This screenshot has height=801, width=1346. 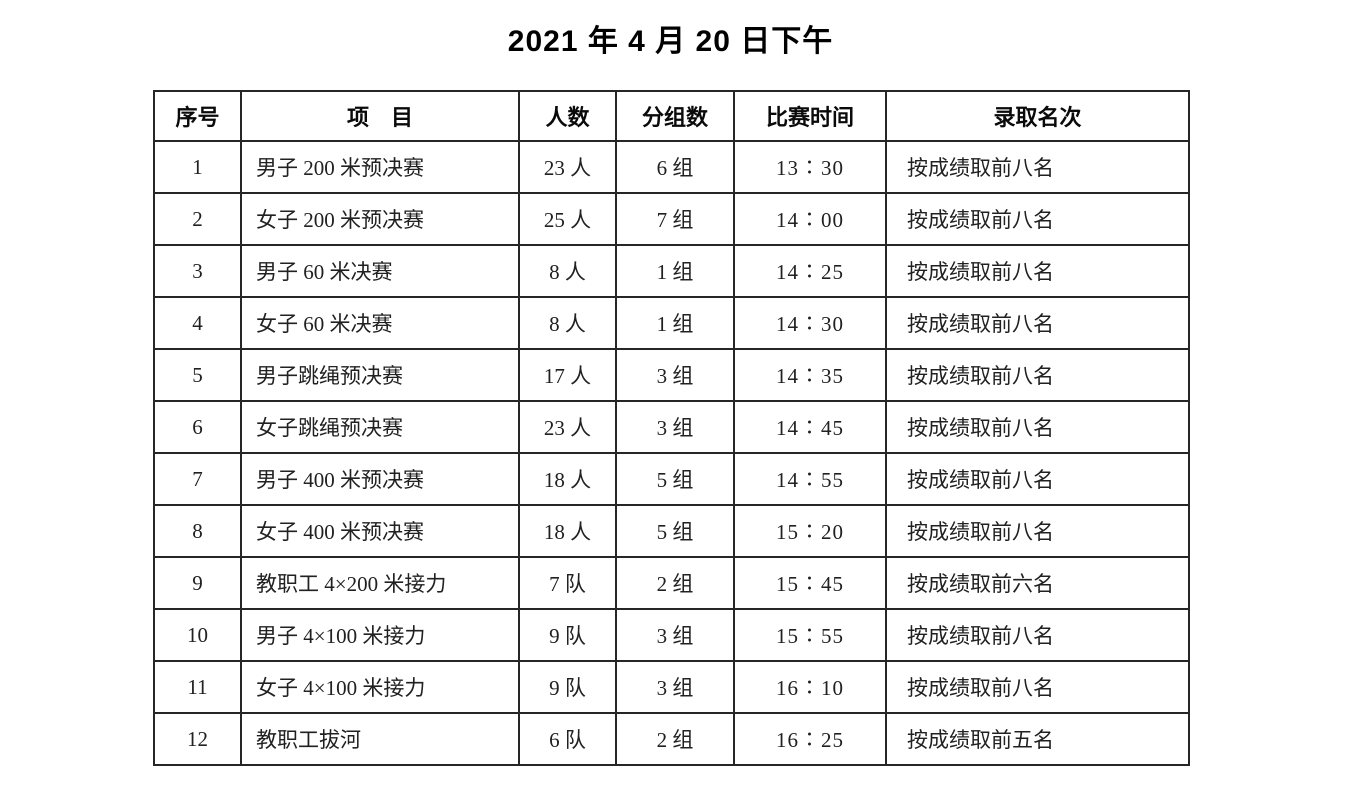 What do you see at coordinates (810, 427) in the screenshot?
I see `start-time-cell: 14∶45` at bounding box center [810, 427].